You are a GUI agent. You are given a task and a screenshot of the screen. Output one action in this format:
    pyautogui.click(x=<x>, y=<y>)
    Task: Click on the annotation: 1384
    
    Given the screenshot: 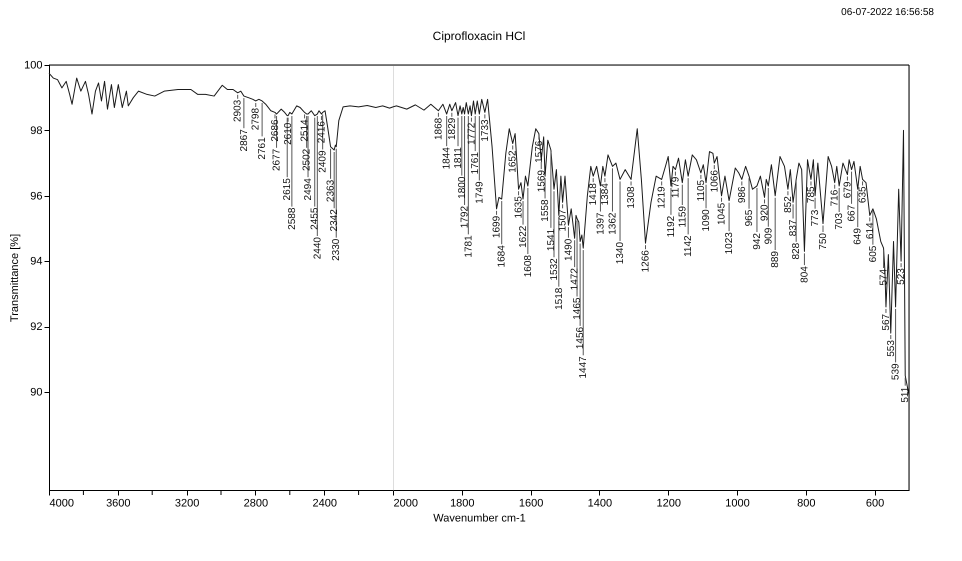 What is the action you would take?
    pyautogui.click(x=605, y=194)
    